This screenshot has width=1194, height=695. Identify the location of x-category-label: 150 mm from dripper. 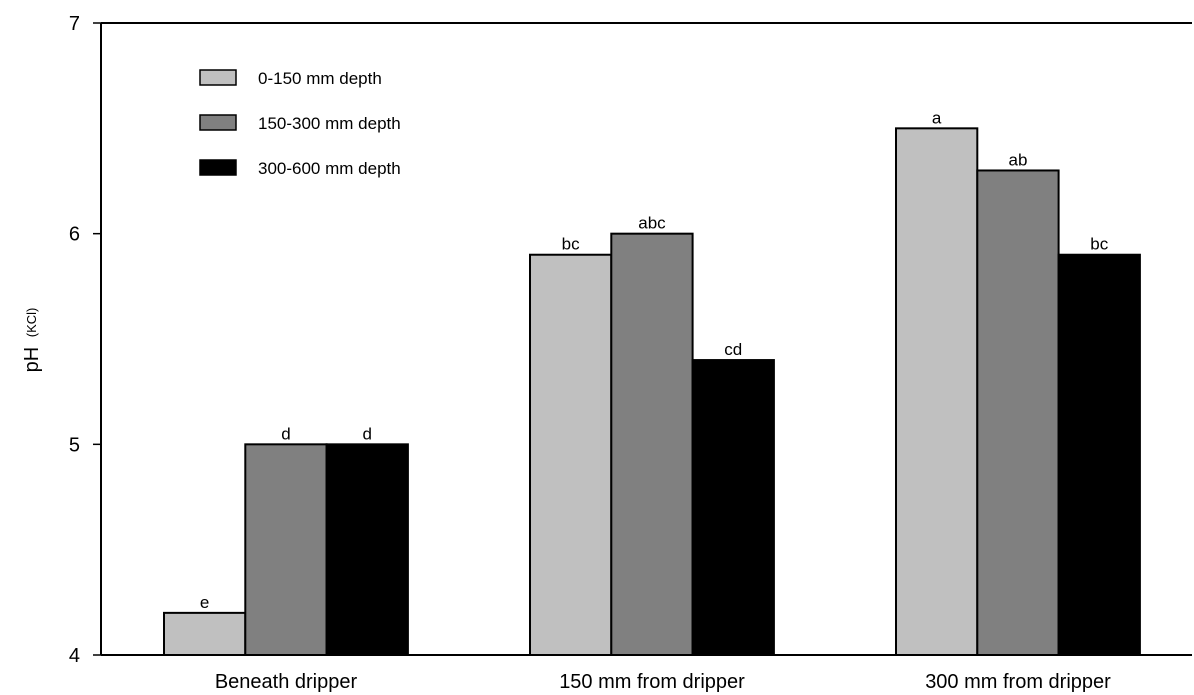
(652, 682).